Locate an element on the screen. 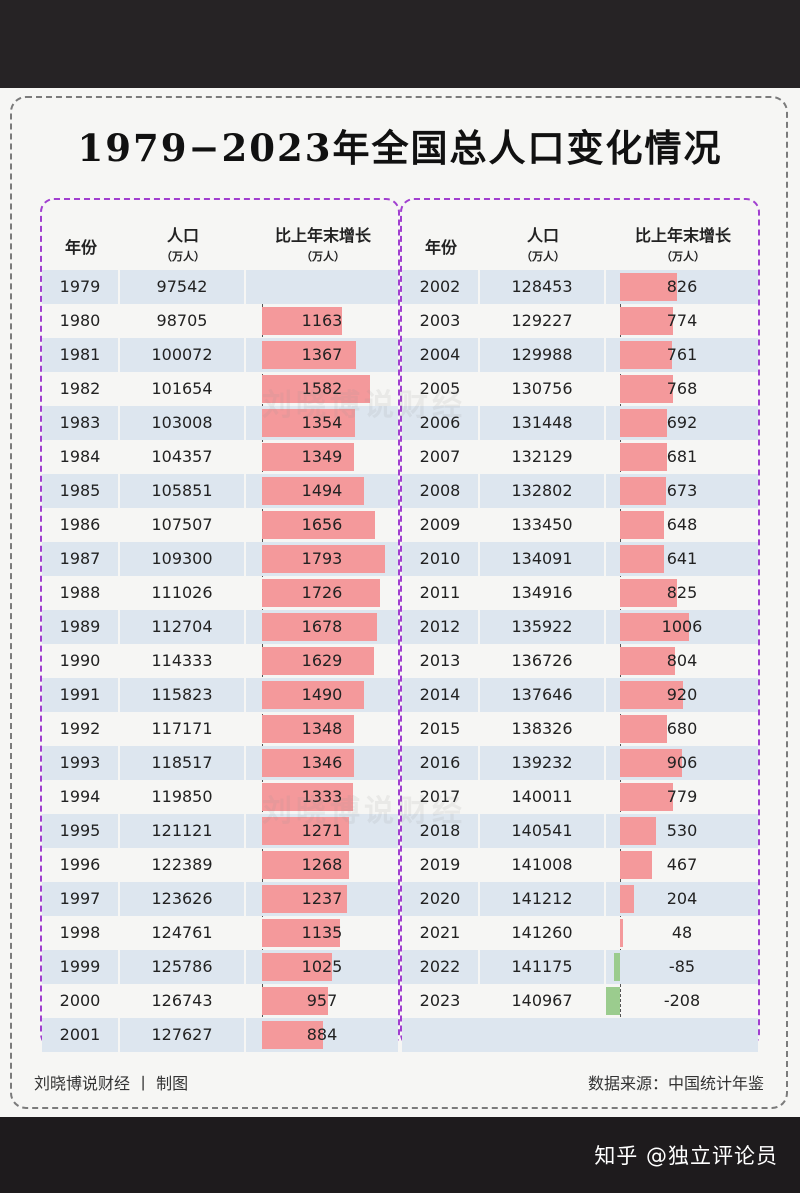 This screenshot has height=1193, width=800. population-cell: 129227 is located at coordinates (542, 320).